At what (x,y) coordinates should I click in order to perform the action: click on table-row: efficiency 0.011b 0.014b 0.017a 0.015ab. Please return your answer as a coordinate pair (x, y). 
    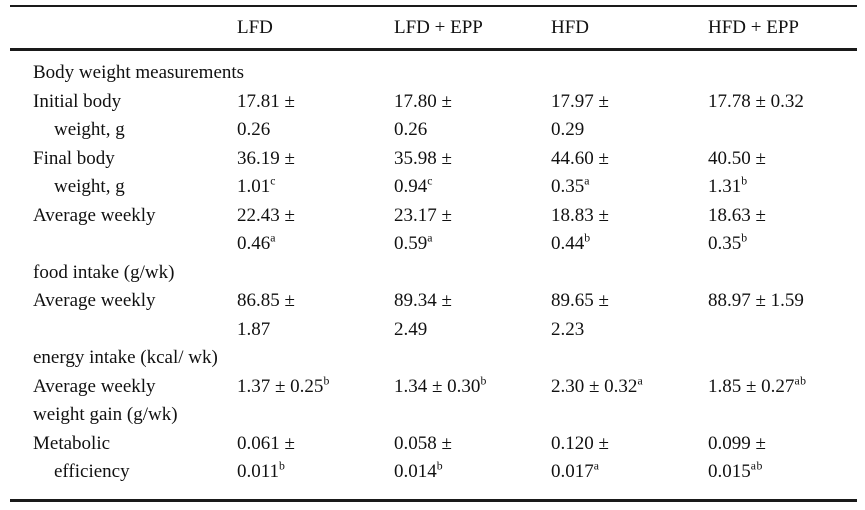
    Looking at the image, I should click on (433, 472).